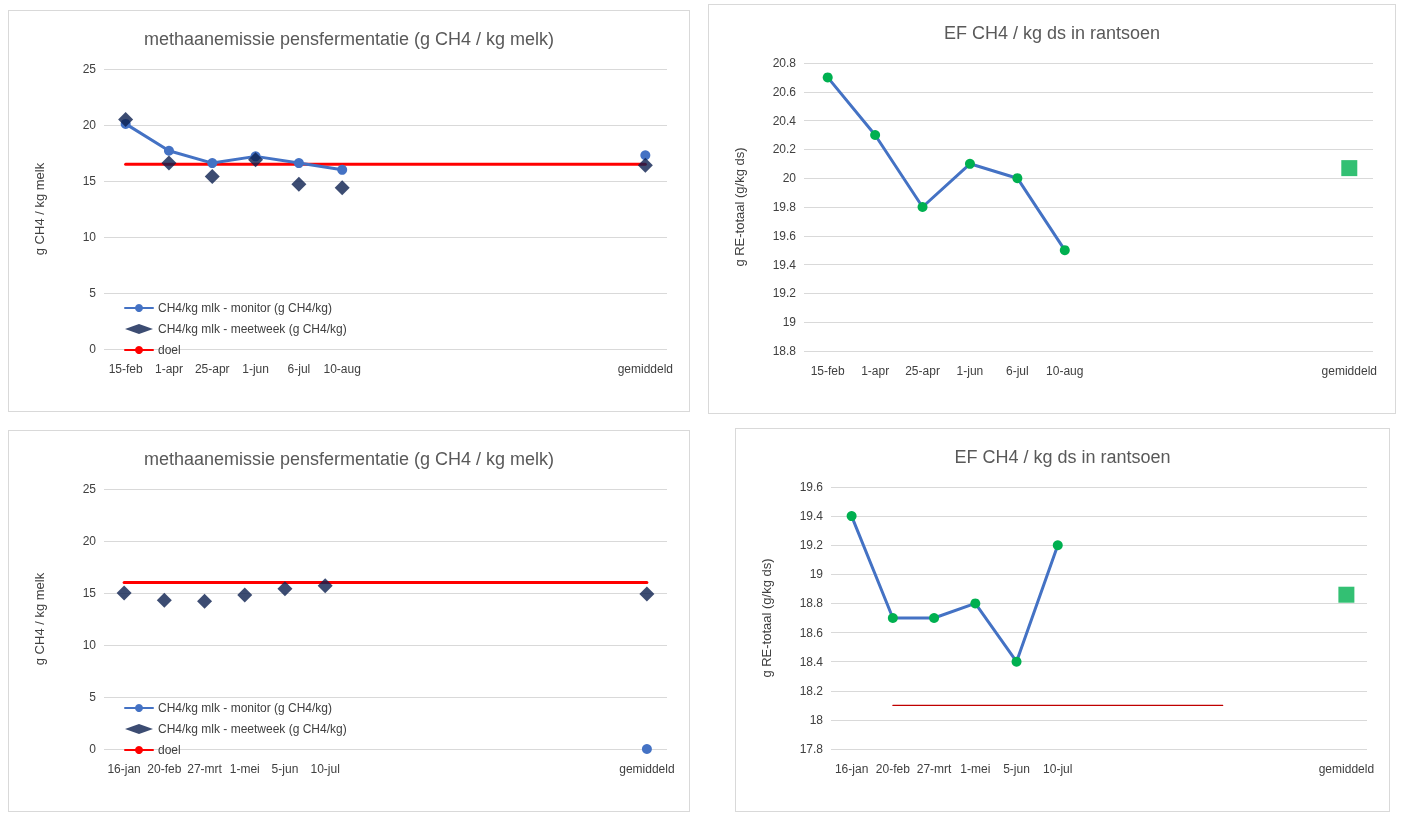 This screenshot has width=1402, height=816. Describe the element at coordinates (784, 63) in the screenshot. I see `y-tick-label: 20.8` at that location.